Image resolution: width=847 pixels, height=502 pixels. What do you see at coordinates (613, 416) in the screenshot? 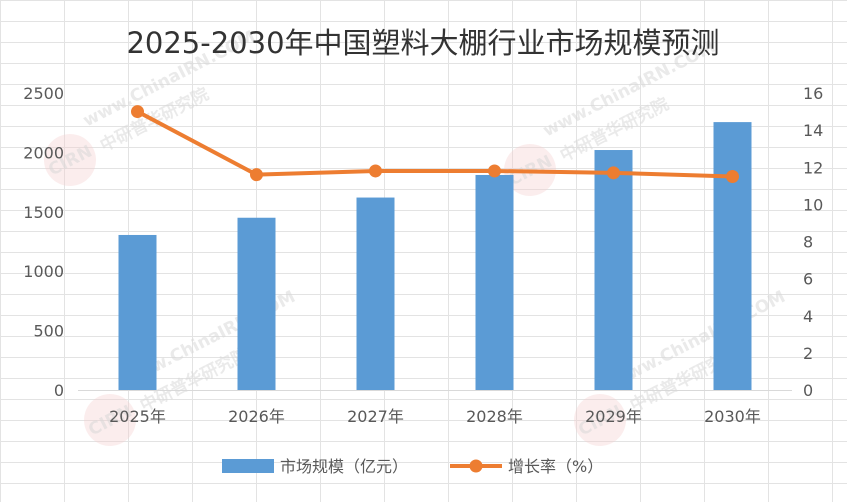
I see `x-tick-label: 2029年` at bounding box center [613, 416].